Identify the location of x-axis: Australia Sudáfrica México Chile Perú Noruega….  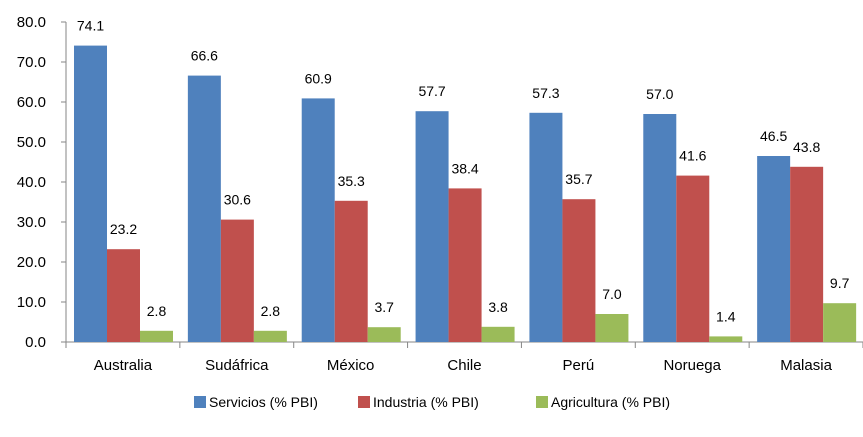
(464, 357).